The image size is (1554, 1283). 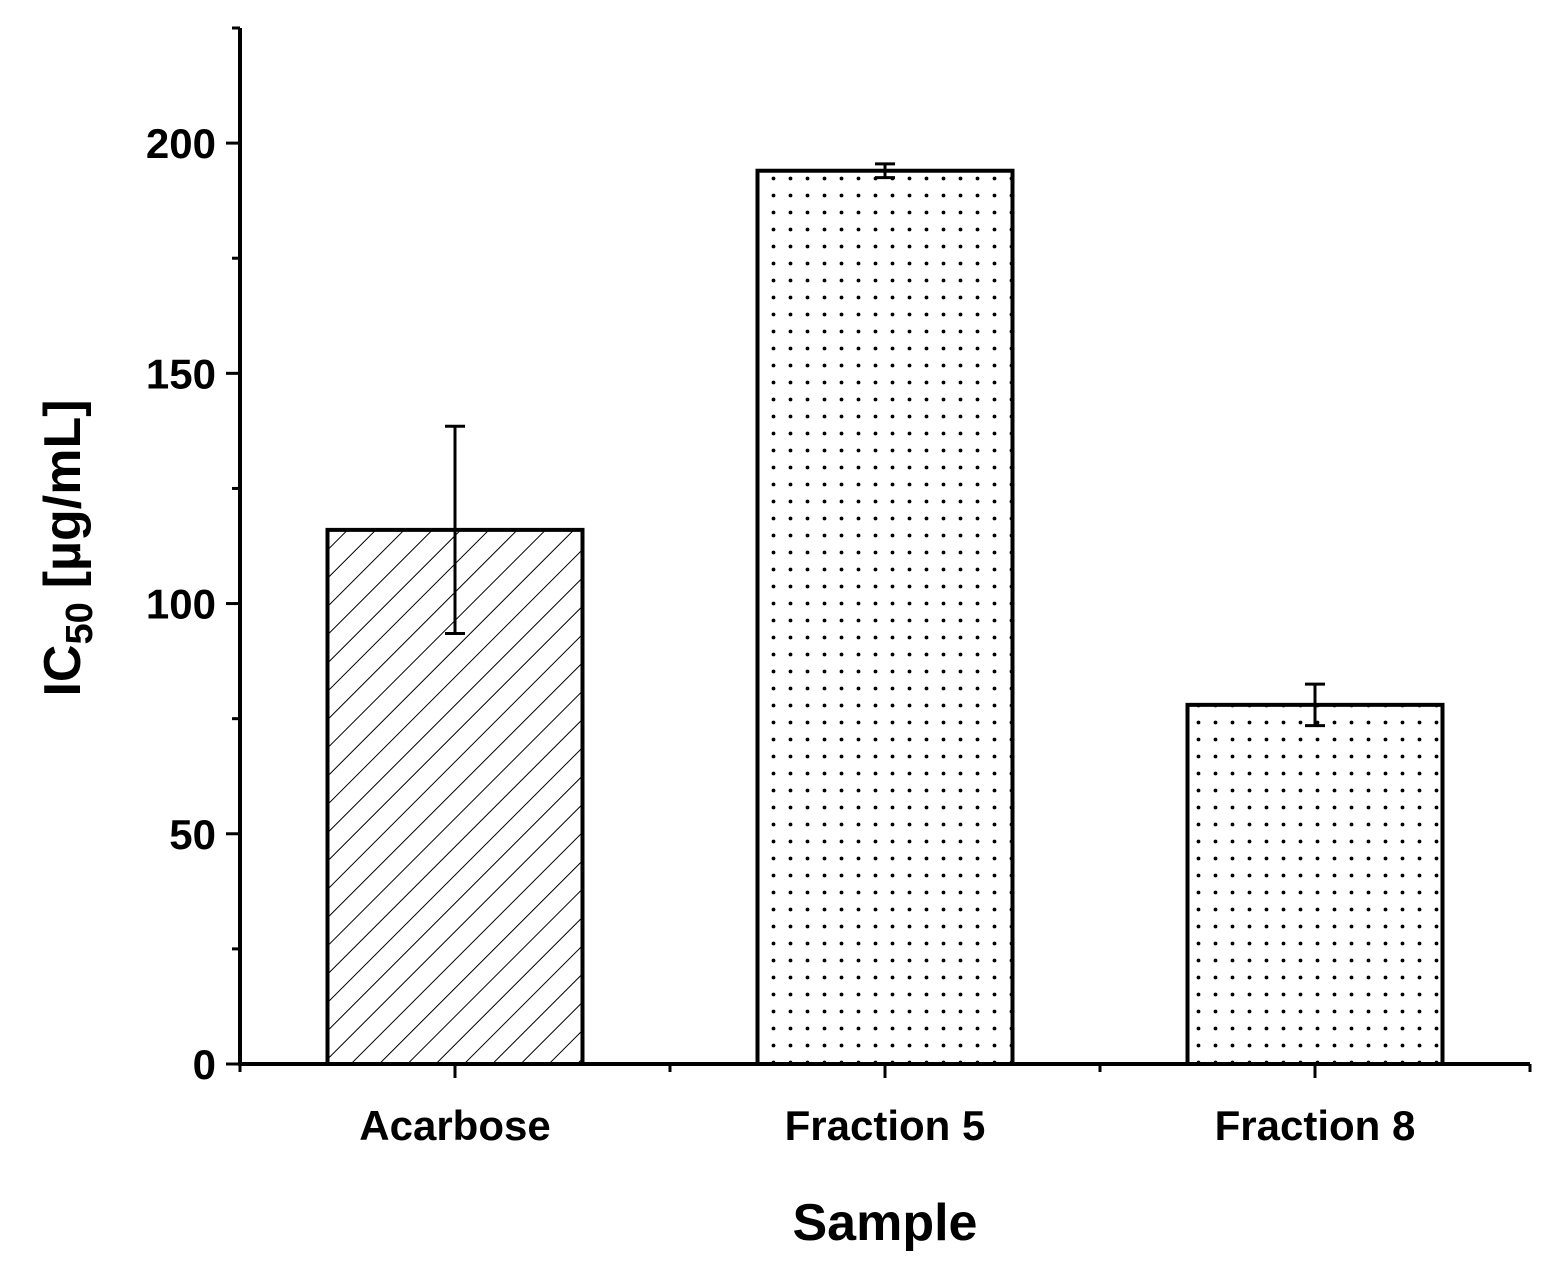 I want to click on x-tick-label: Fraction 8, so click(x=1315, y=1125).